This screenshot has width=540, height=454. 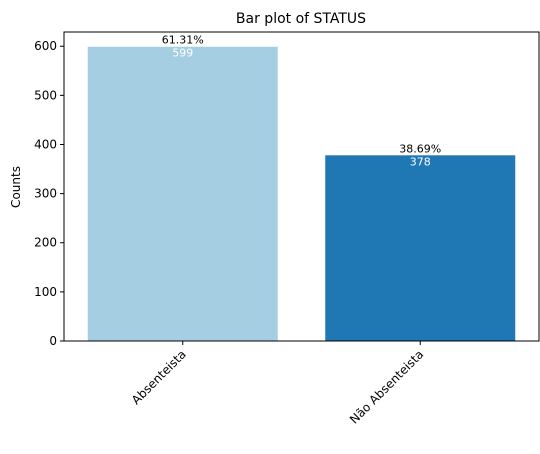 I want to click on y-tick-label-3: 300, so click(x=45, y=194).